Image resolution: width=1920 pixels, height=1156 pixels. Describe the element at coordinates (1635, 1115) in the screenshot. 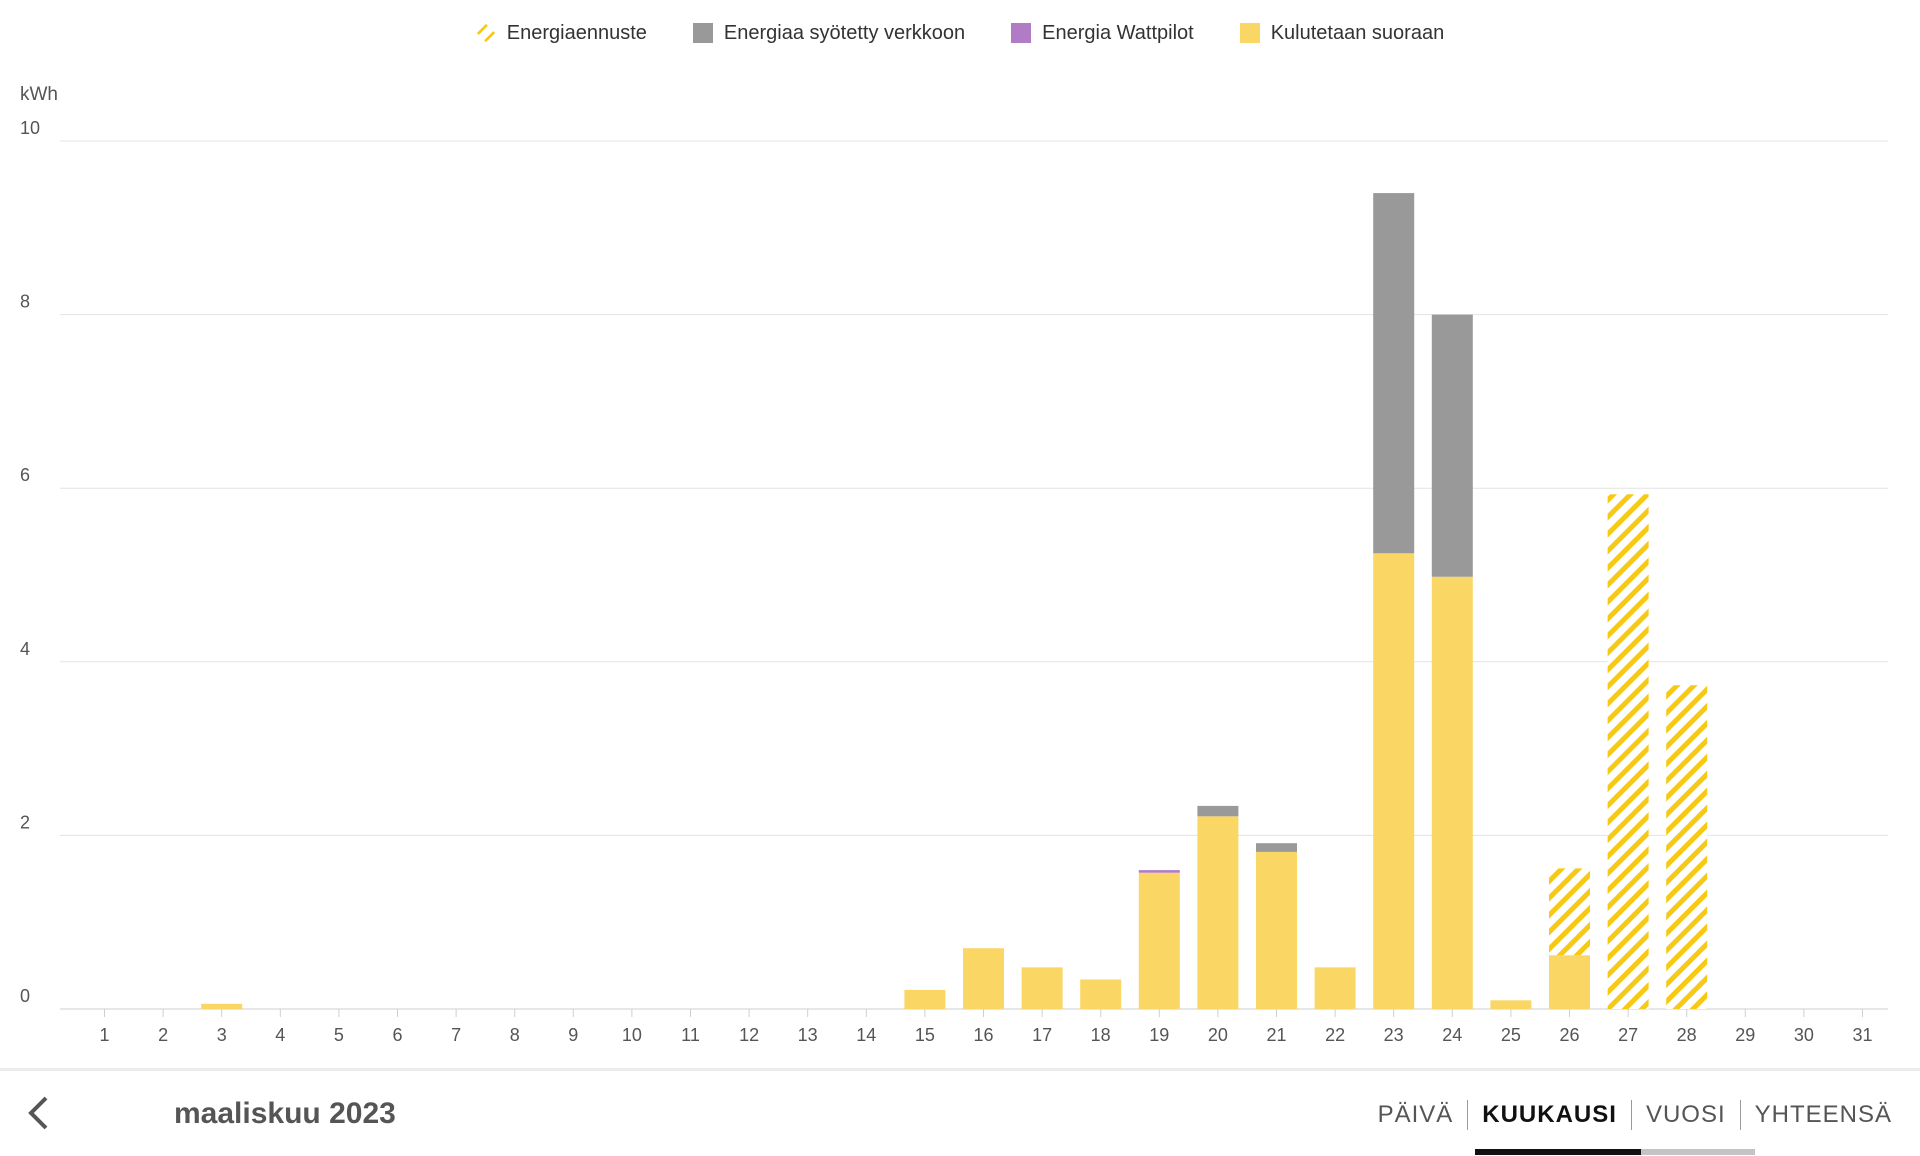

I see `period-tabs: PÄIVÄ KUUKAUSI VUOSI YHTEENSÄ` at that location.